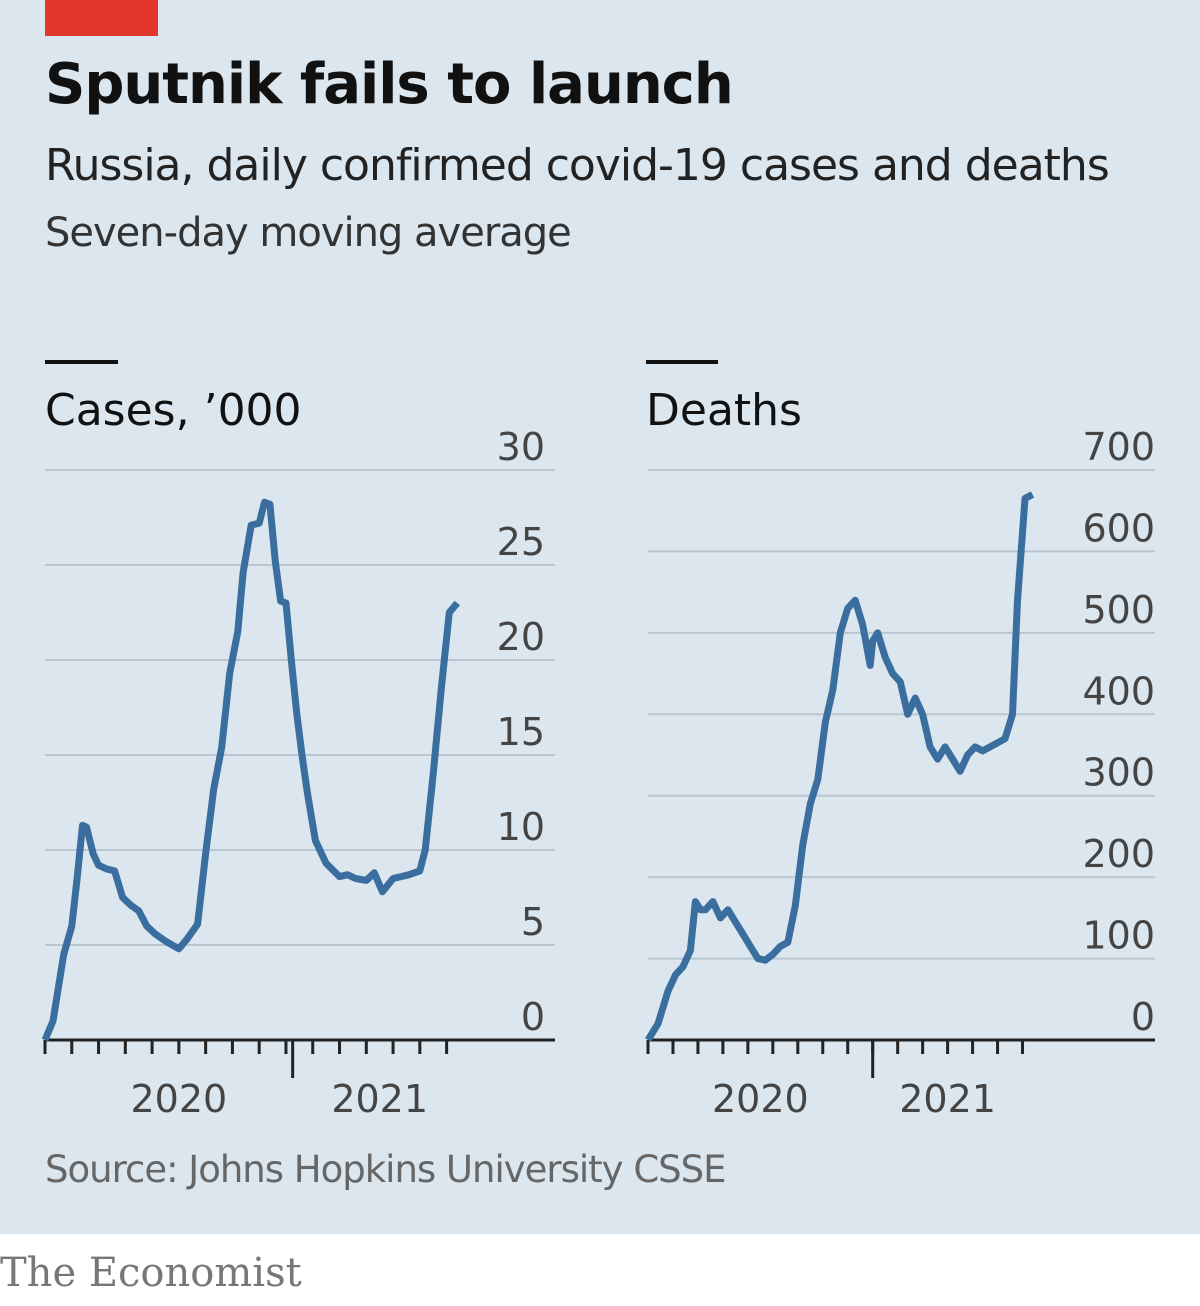  Describe the element at coordinates (521, 542) in the screenshot. I see `y-tick-label-0-5: 25` at that location.